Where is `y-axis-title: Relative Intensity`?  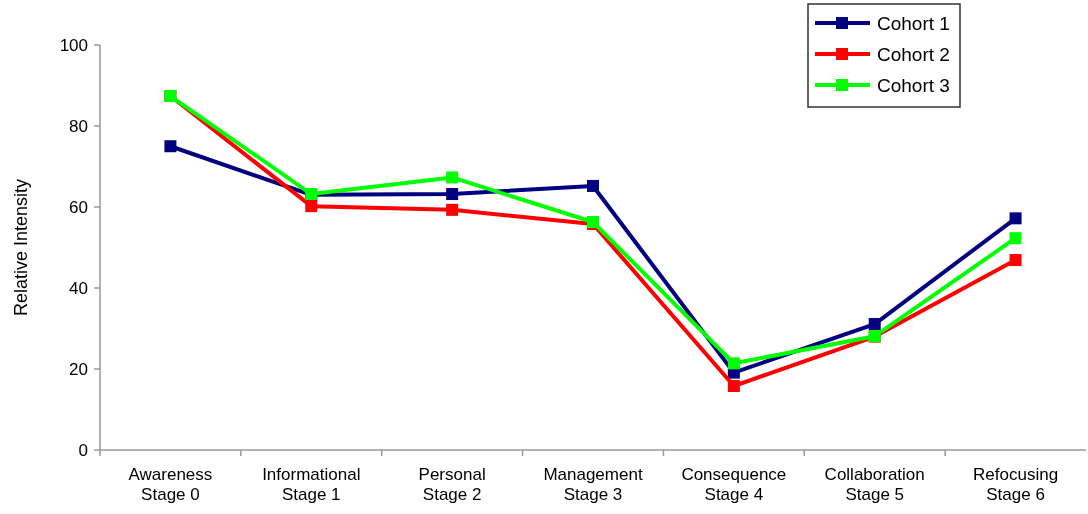 y-axis-title: Relative Intensity is located at coordinates (21, 247).